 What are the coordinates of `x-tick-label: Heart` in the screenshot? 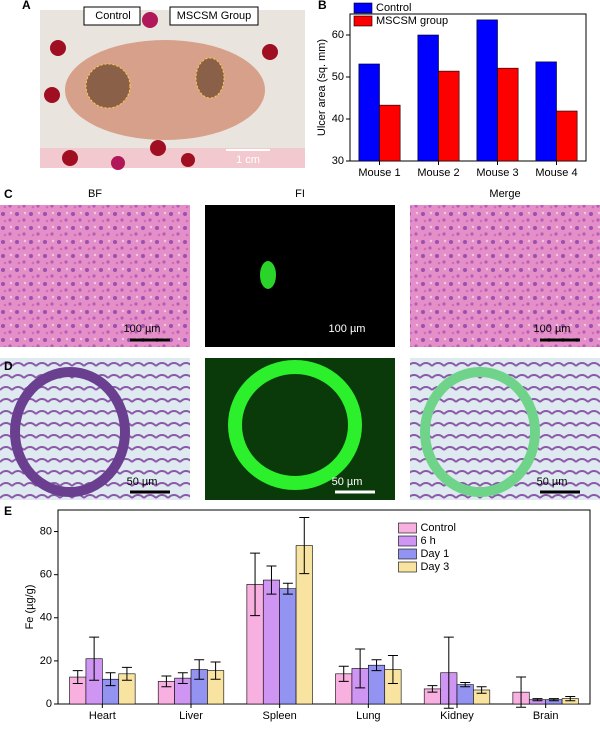 It's located at (102, 716).